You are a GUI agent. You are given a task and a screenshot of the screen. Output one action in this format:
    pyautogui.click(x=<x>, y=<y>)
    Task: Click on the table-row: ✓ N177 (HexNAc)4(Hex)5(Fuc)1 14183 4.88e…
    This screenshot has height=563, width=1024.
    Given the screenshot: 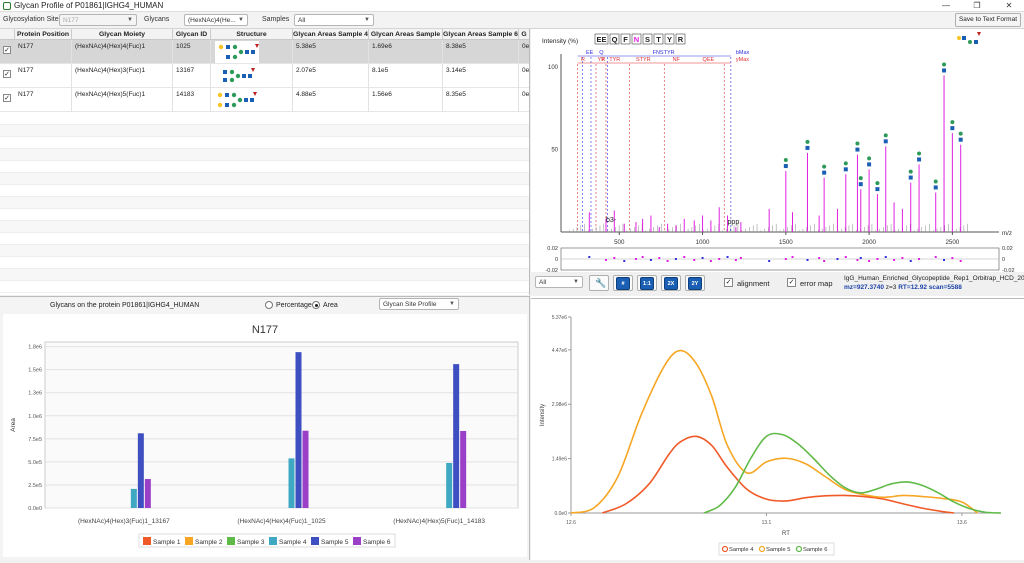 What is the action you would take?
    pyautogui.click(x=264, y=100)
    